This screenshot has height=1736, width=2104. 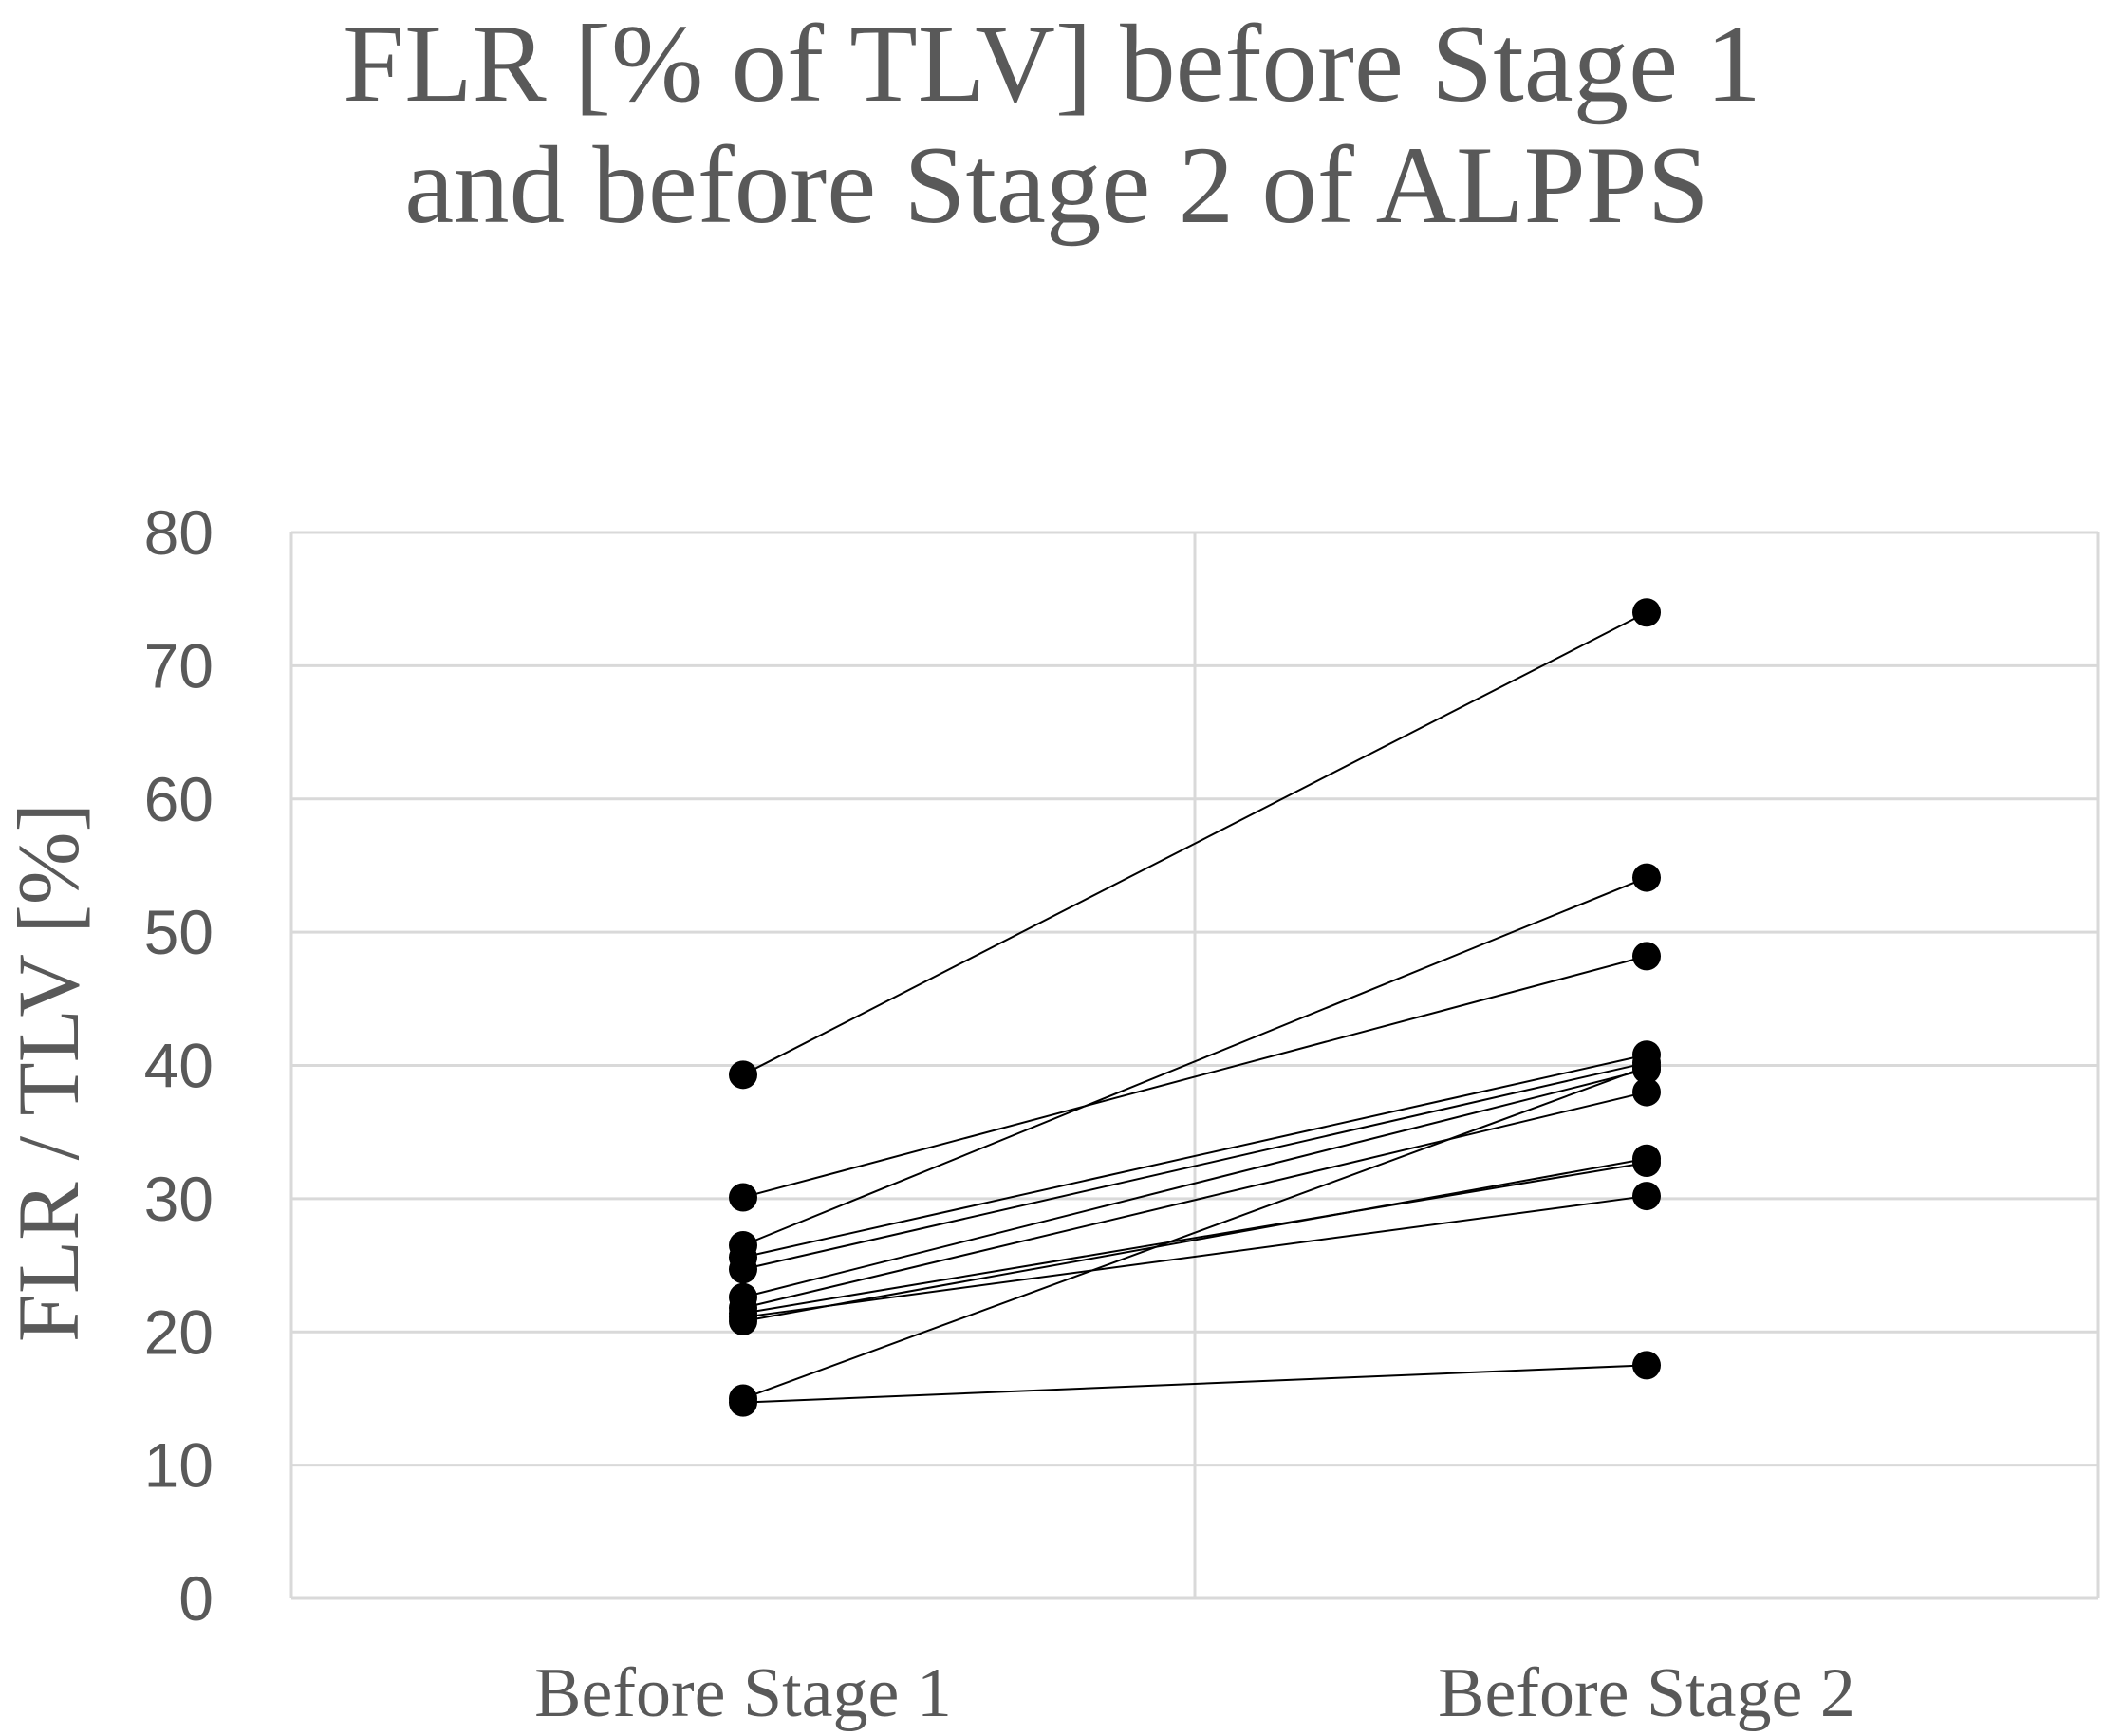 I want to click on y-tick-label-80: 80, so click(x=179, y=533).